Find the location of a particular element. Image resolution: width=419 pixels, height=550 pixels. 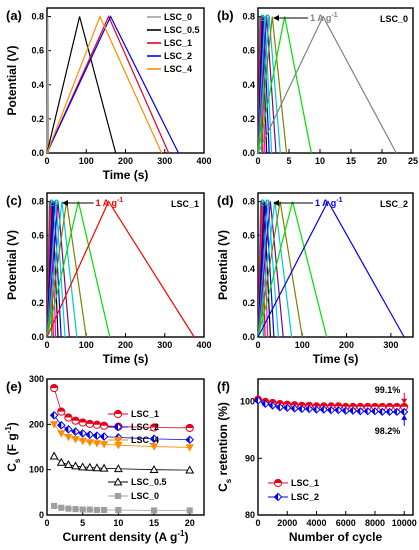

x-tick-label: 10 is located at coordinates (320, 161).